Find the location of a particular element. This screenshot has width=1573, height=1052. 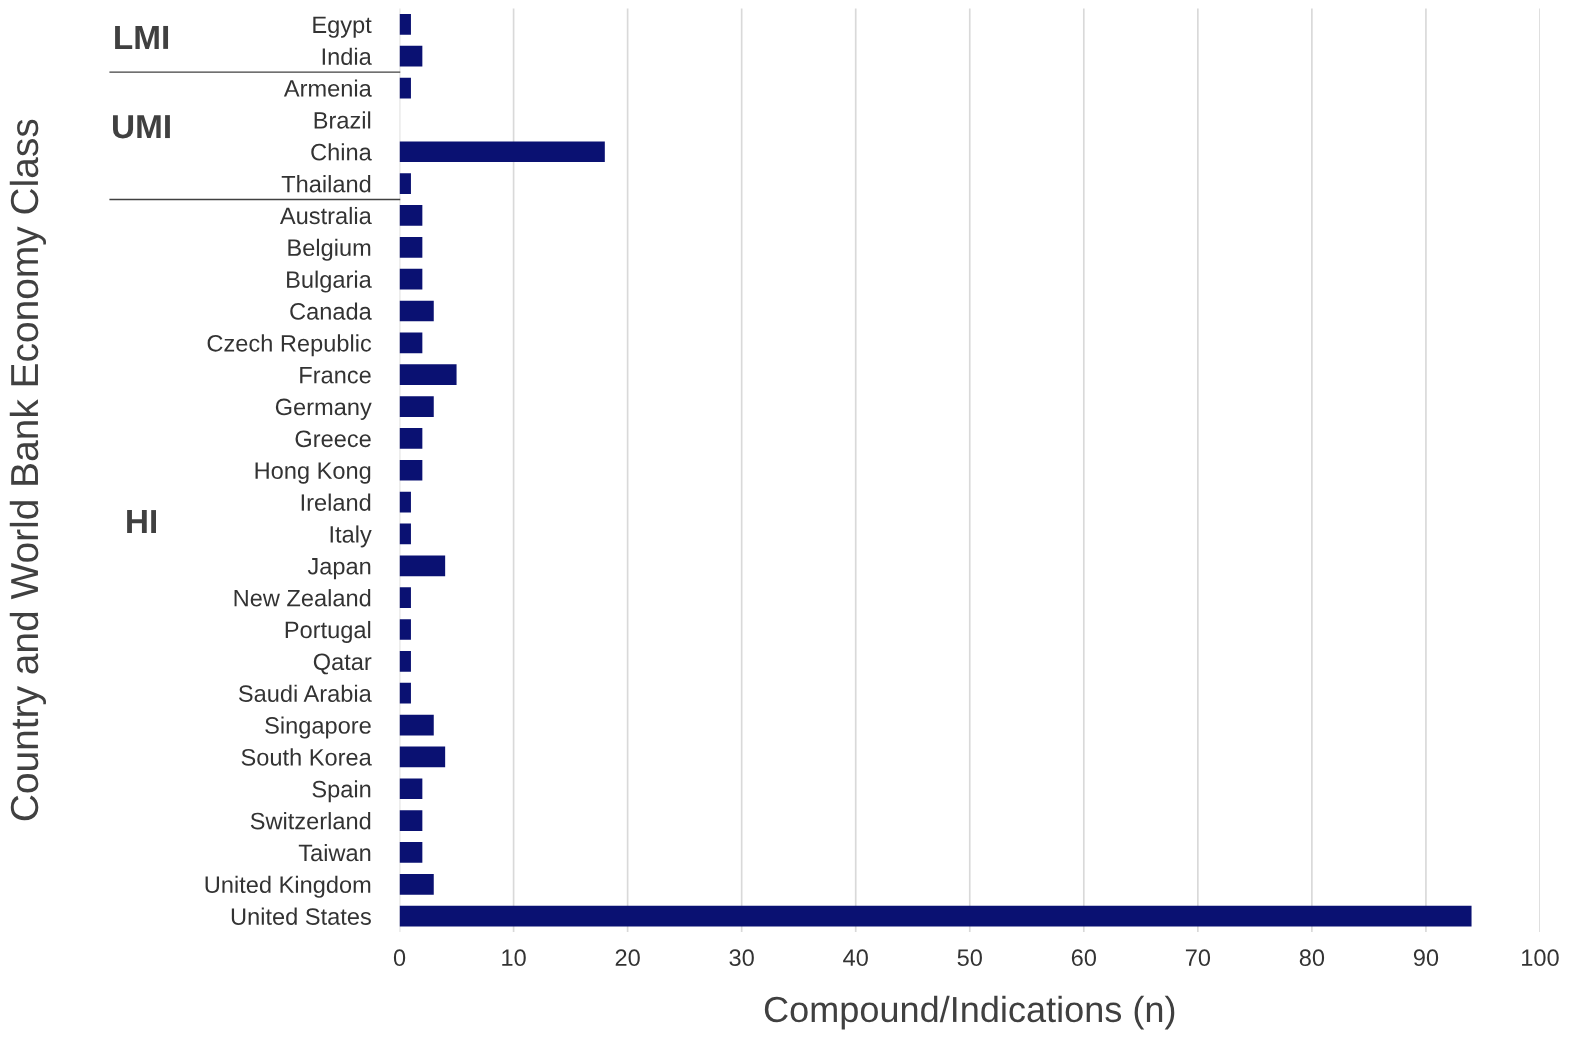

y-tick-label: Switzerland is located at coordinates (310, 821).